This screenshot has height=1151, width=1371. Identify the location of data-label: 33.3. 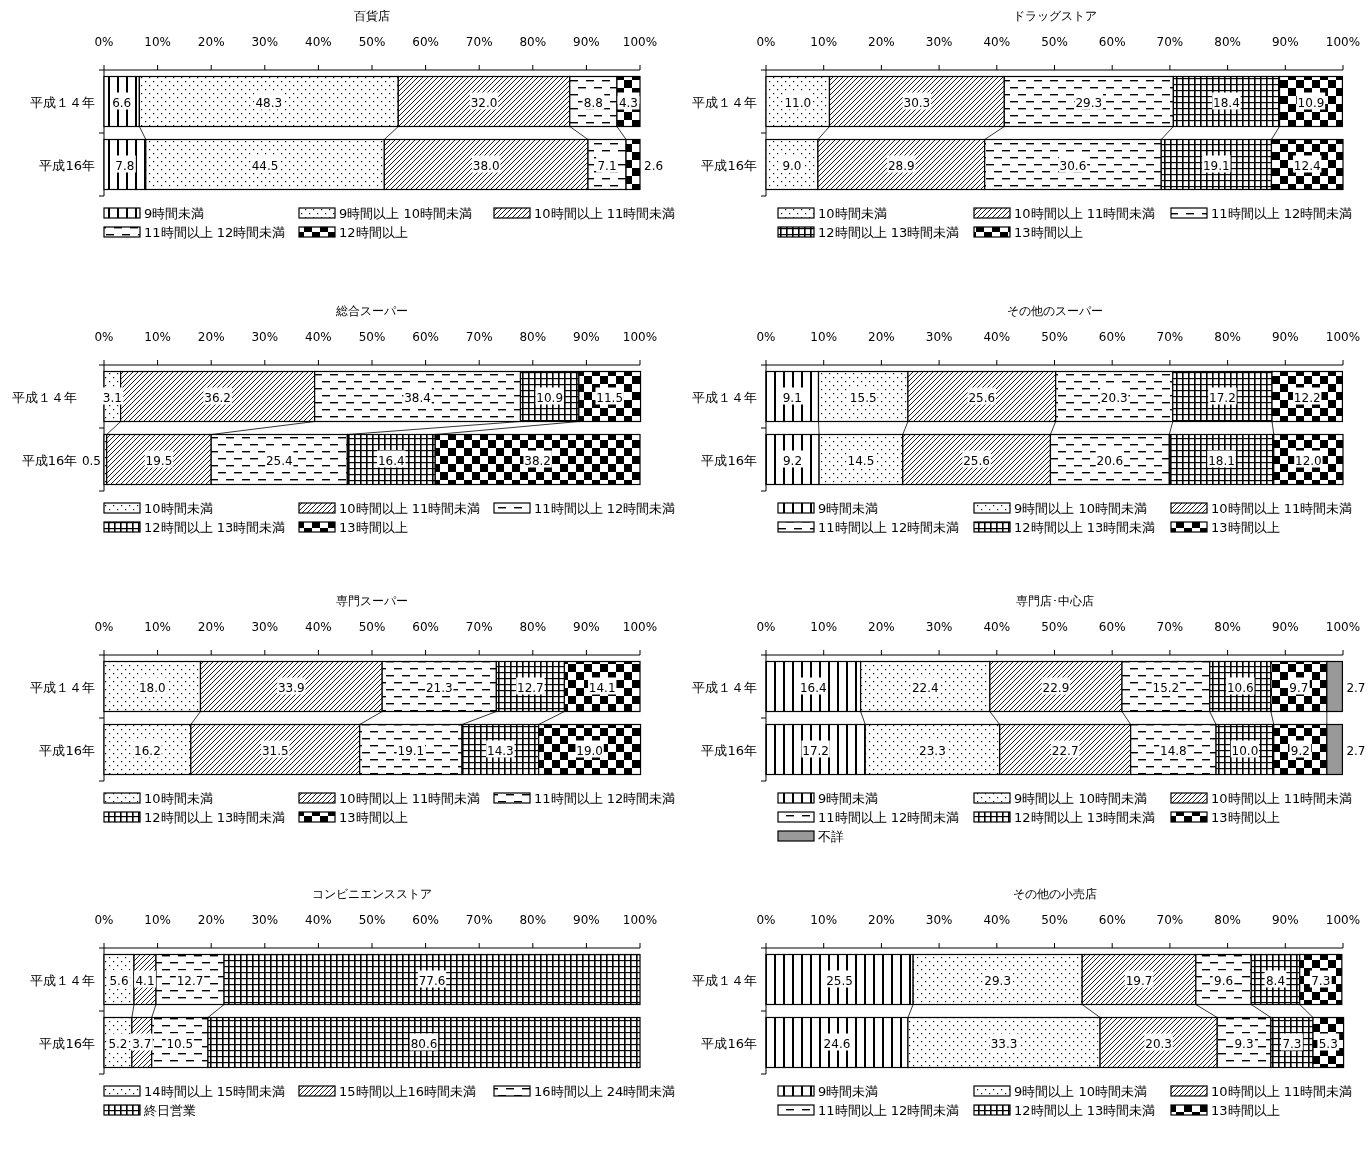
(1004, 1043).